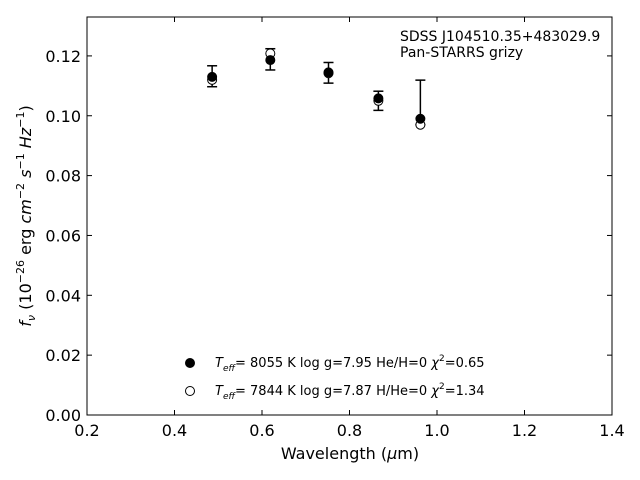 The width and height of the screenshot is (640, 480). Describe the element at coordinates (349, 430) in the screenshot. I see `x-tick-label: 0.8` at that location.